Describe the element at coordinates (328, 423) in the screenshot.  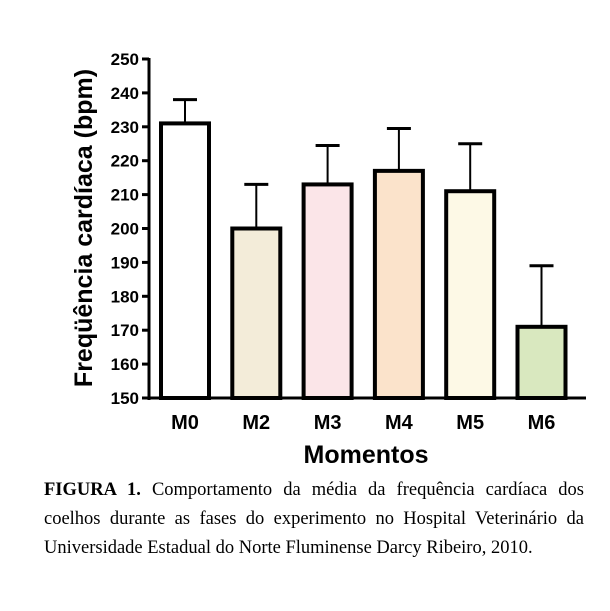
I see `x-tick-label: M3` at that location.